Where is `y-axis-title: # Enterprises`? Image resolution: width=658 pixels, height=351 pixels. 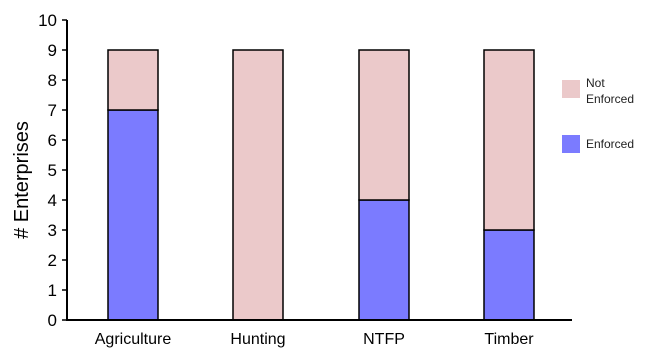
y-axis-title: # Enterprises is located at coordinates (22, 180).